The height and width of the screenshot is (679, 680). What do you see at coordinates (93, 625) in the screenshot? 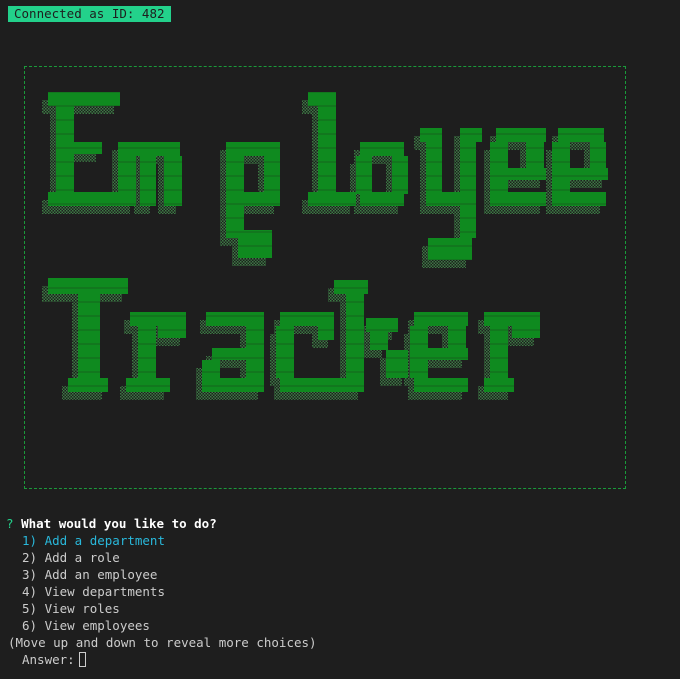
I see `menu-choice: 6) View employees` at bounding box center [93, 625].